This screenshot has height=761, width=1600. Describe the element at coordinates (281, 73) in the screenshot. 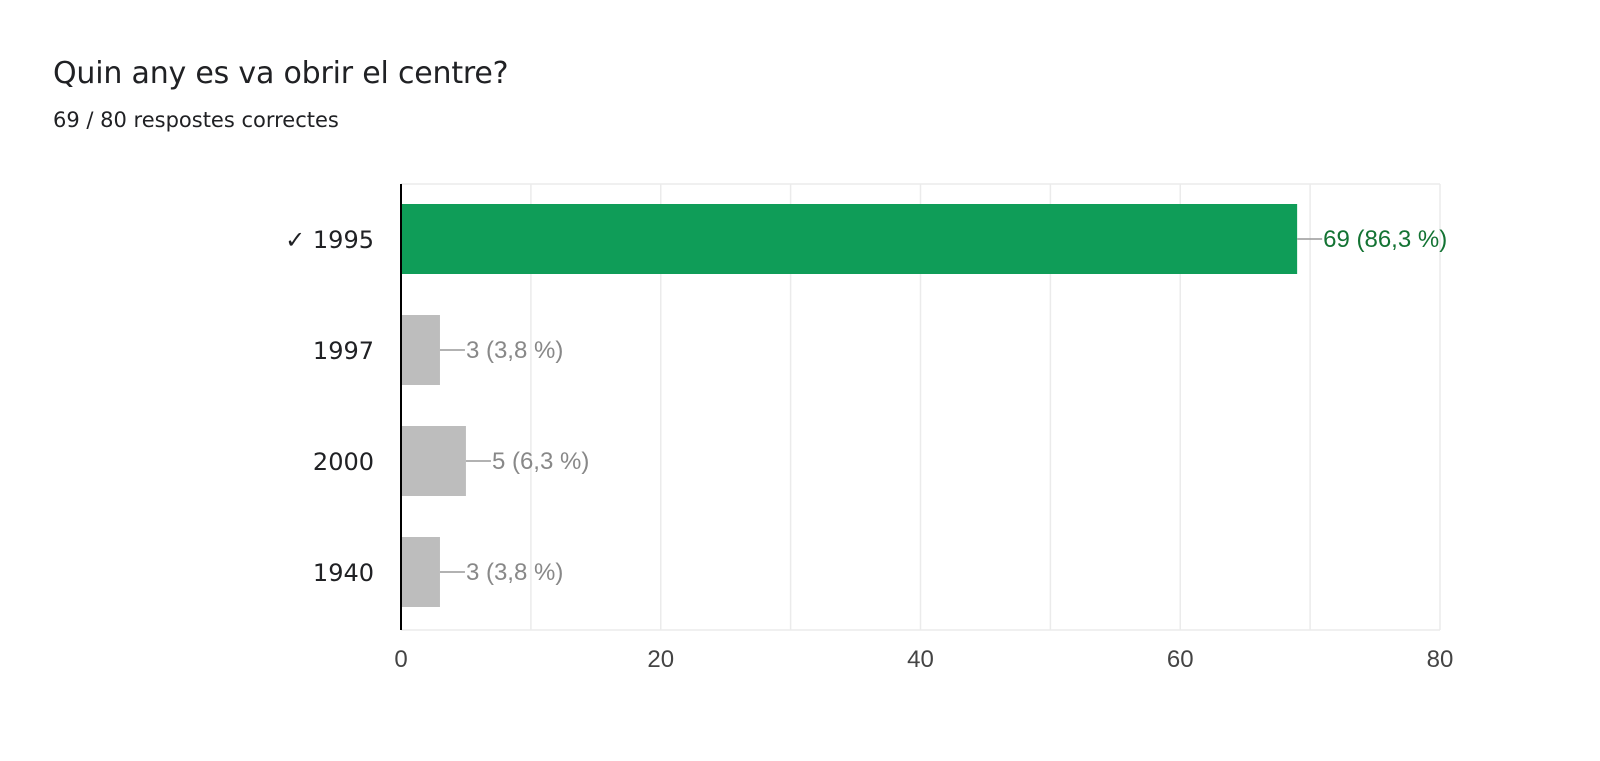

I see `question-title: Quin any es va obrir el centre?` at that location.